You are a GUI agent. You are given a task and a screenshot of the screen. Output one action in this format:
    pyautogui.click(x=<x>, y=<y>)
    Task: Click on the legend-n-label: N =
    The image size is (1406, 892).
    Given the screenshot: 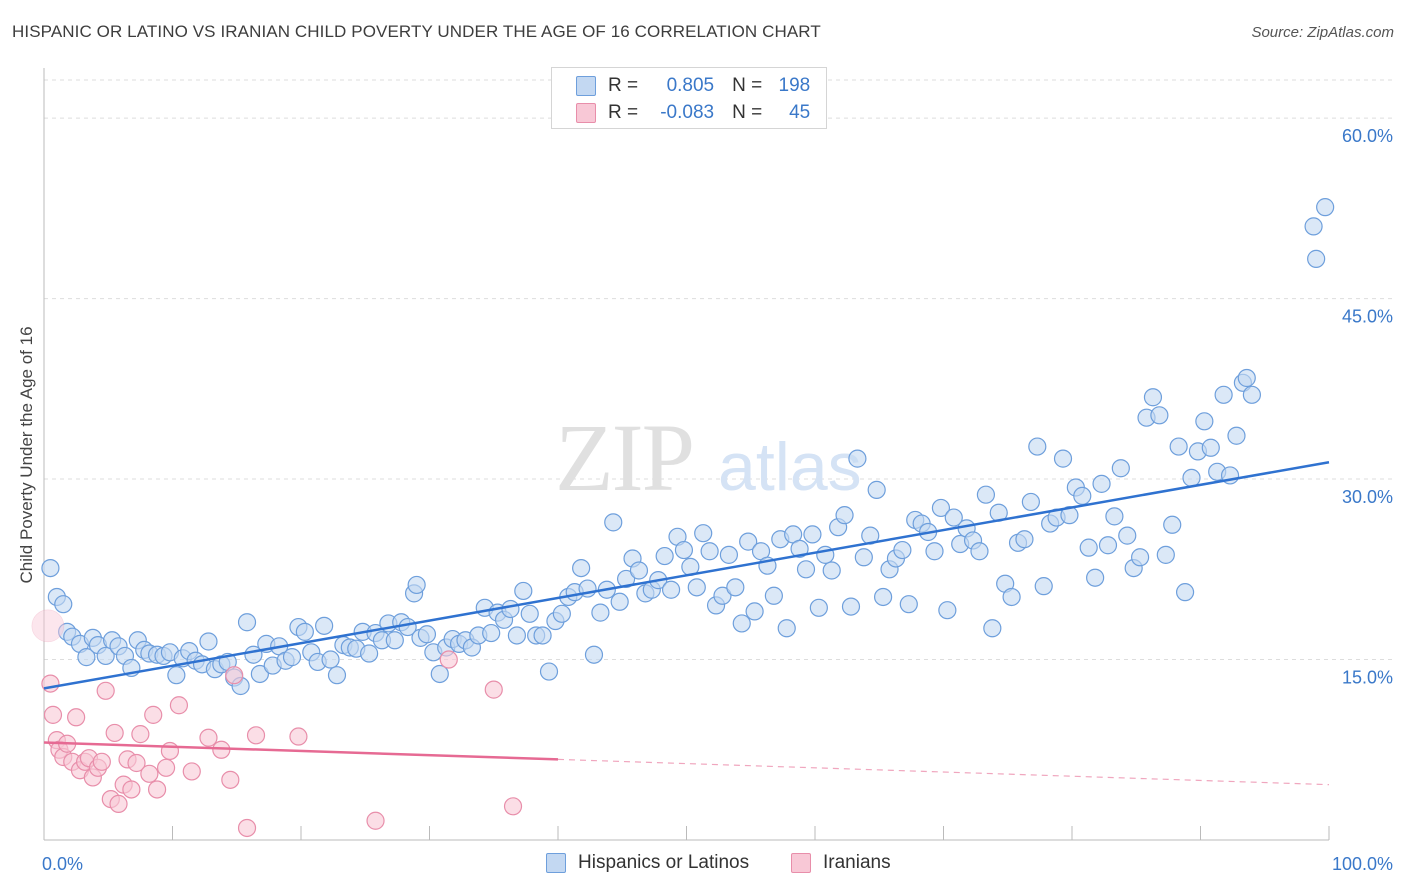 What is the action you would take?
    pyautogui.click(x=747, y=85)
    